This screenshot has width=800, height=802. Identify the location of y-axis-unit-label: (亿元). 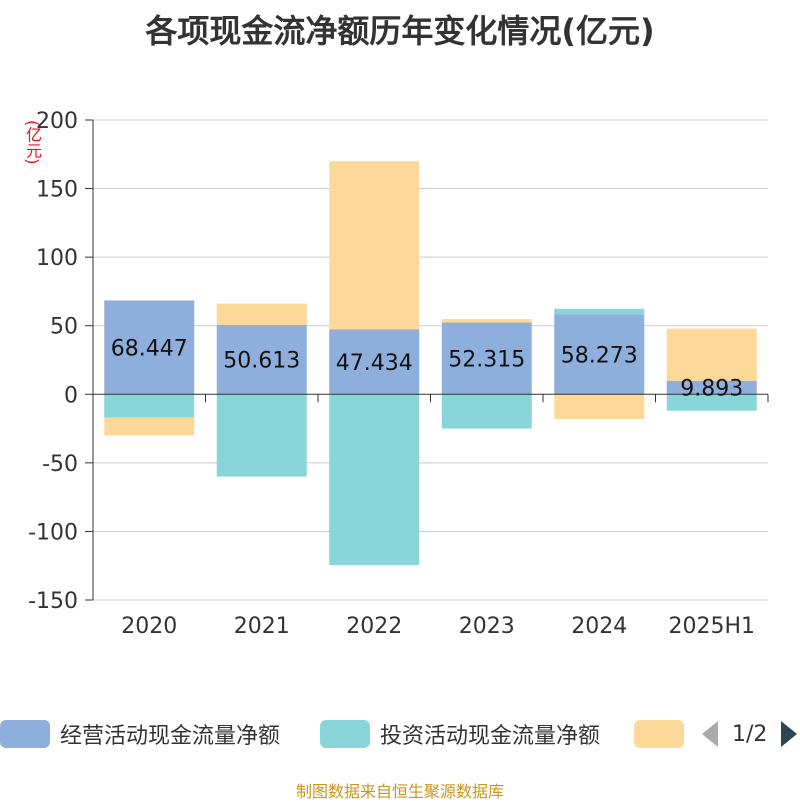
(32, 142).